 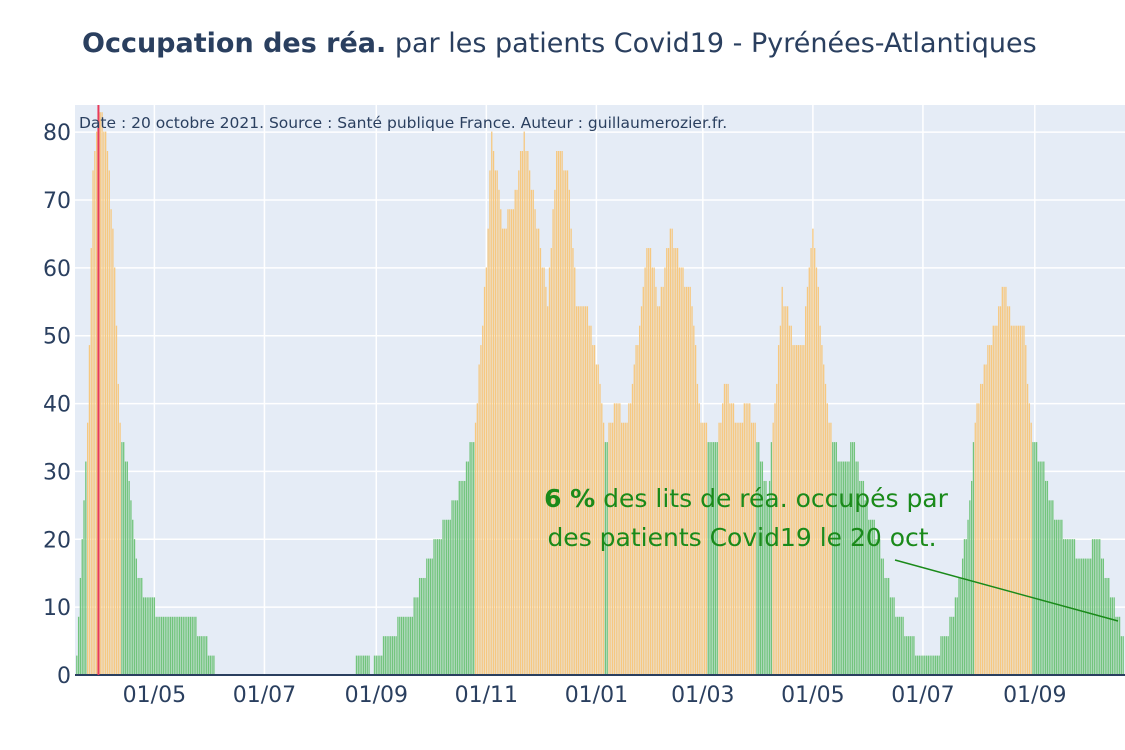 What do you see at coordinates (57, 269) in the screenshot?
I see `y-tick-label: 60` at bounding box center [57, 269].